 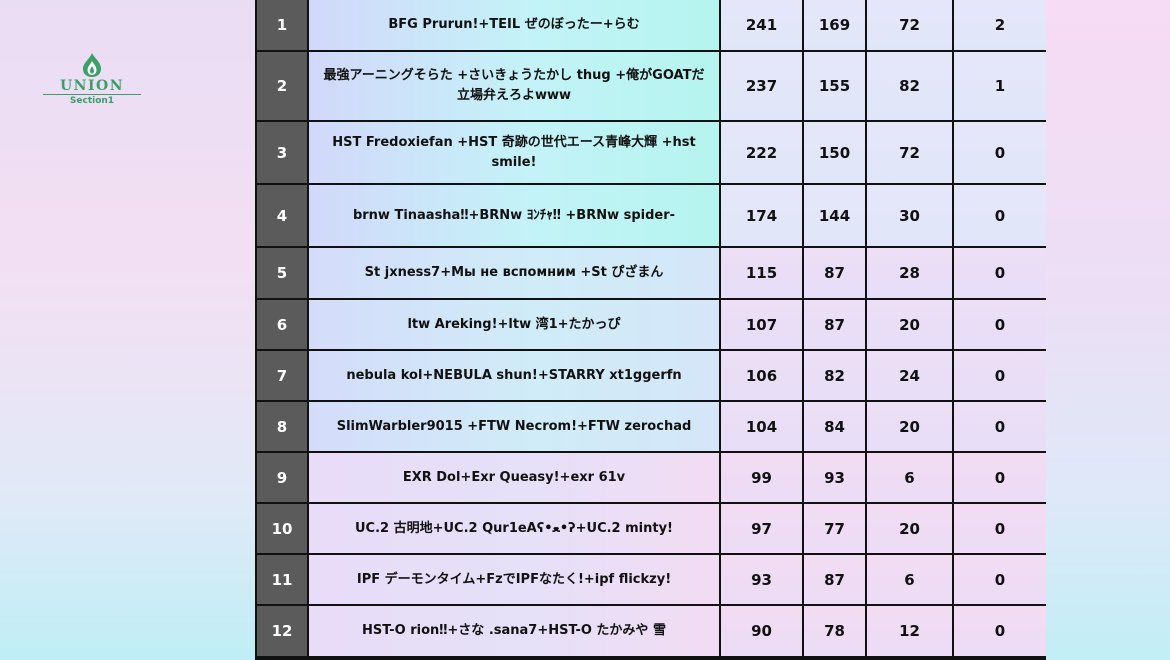 What do you see at coordinates (835, 529) in the screenshot?
I see `value-cell-b: 77` at bounding box center [835, 529].